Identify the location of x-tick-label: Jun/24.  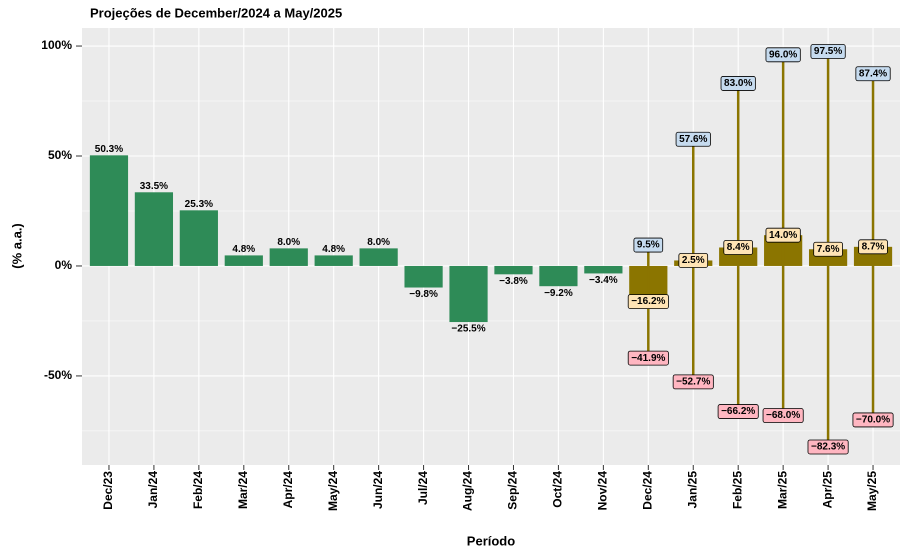
(378, 490).